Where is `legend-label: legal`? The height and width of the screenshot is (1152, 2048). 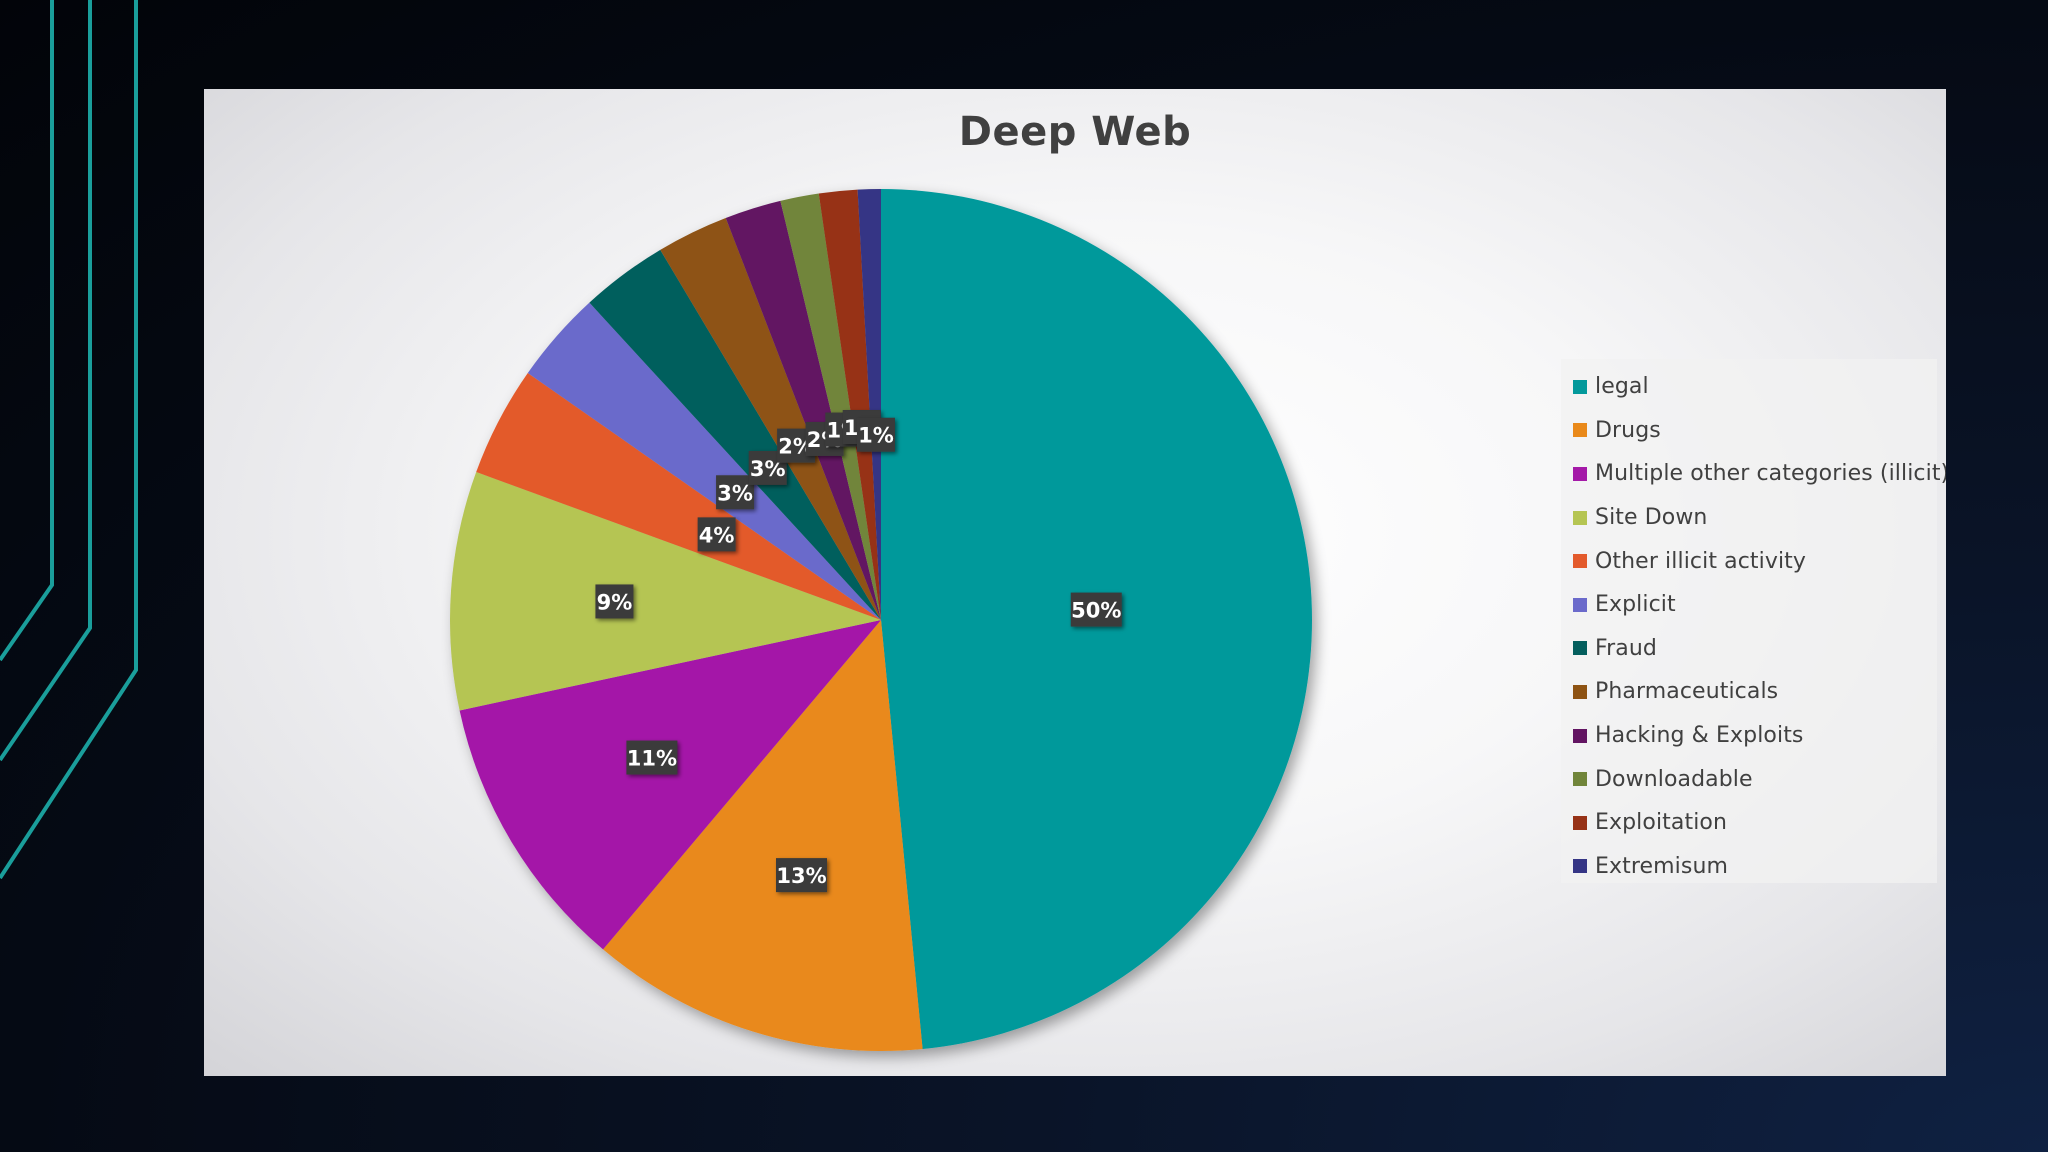 legend-label: legal is located at coordinates (1622, 387).